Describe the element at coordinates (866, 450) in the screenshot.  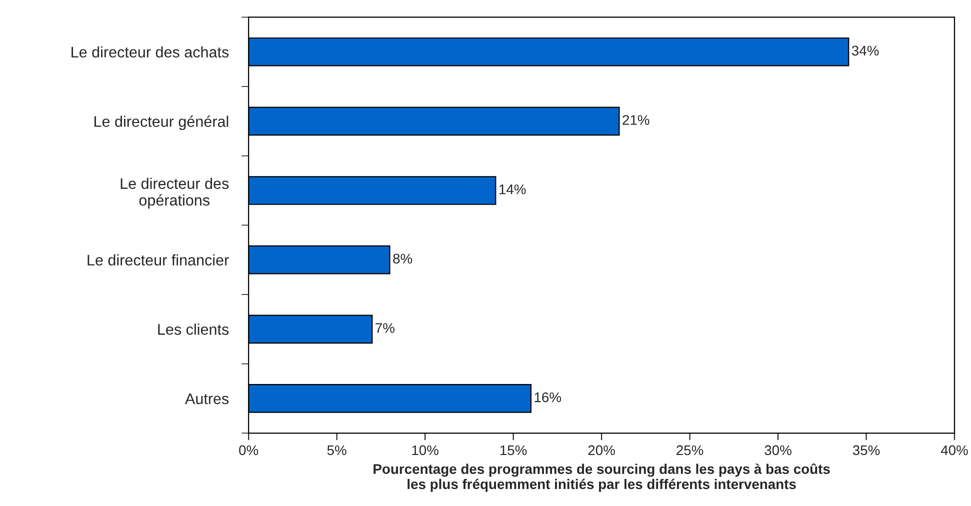
I see `x-tick-label: 35%` at that location.